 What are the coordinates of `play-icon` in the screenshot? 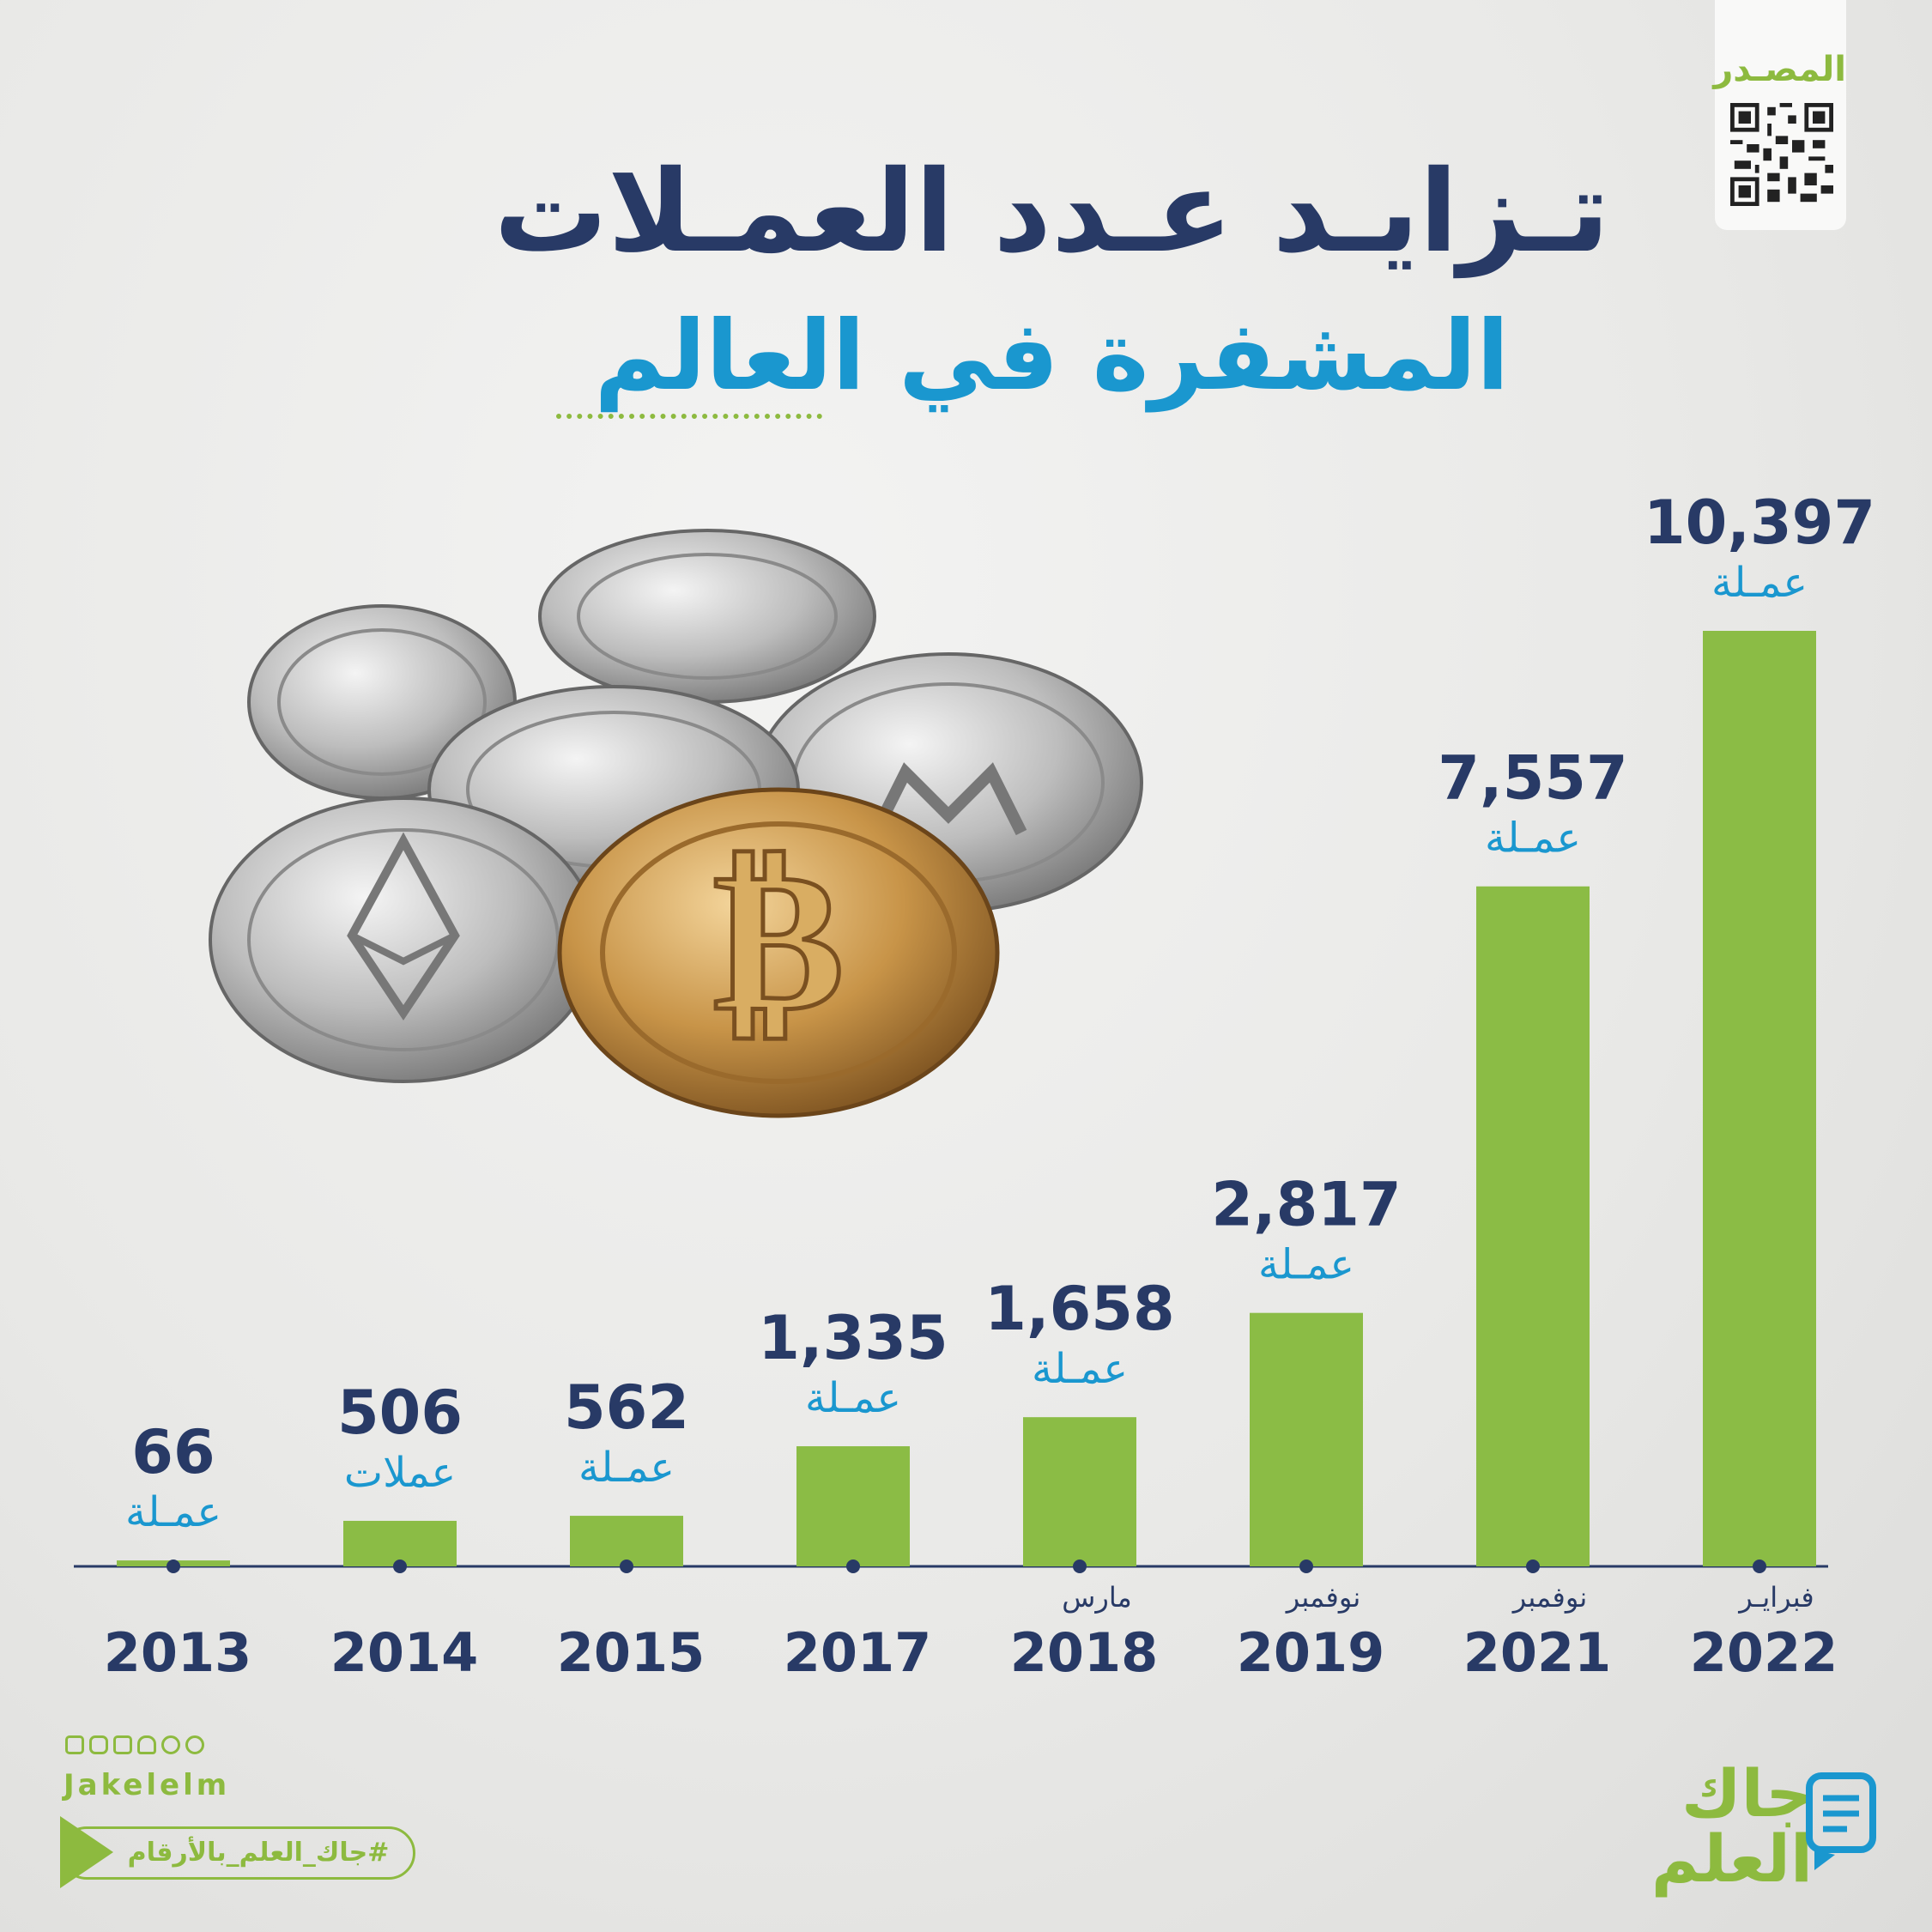 It's located at (87, 1852).